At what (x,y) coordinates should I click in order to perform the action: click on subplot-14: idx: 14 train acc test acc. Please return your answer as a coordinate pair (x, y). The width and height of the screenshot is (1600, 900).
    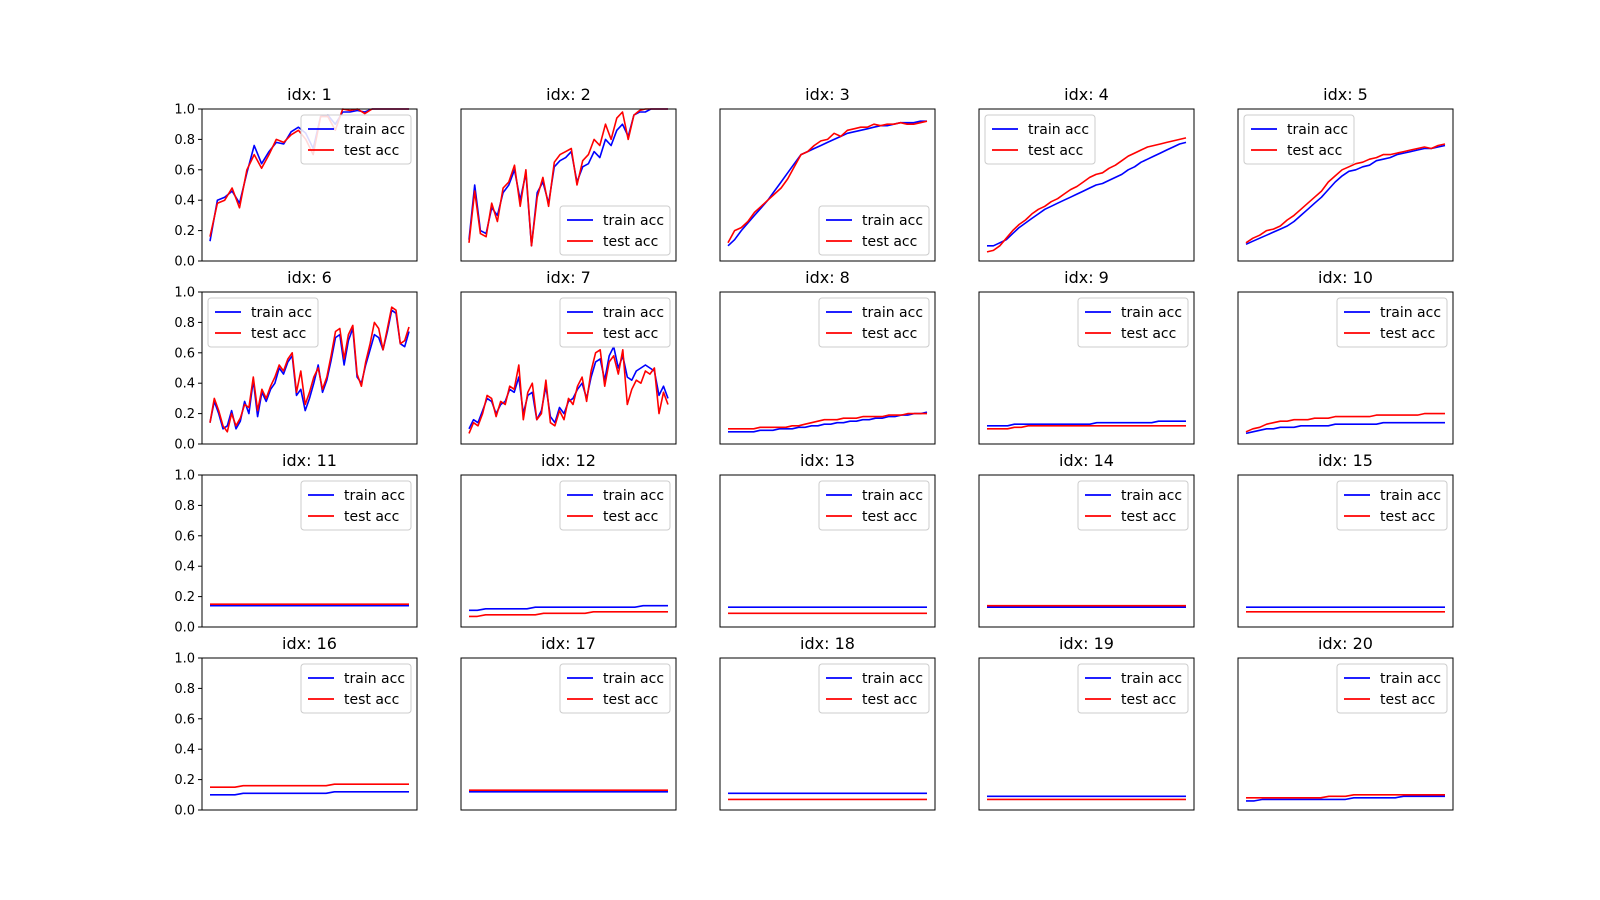
    Looking at the image, I should click on (1086, 539).